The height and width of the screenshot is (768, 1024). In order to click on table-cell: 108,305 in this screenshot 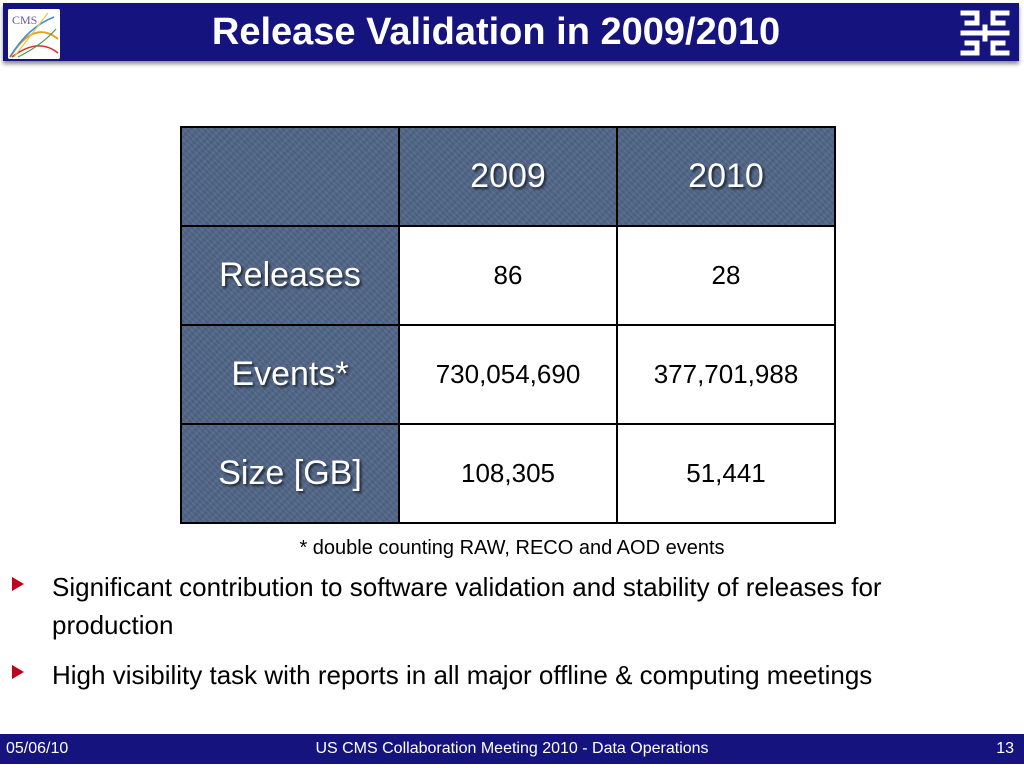, I will do `click(508, 473)`.